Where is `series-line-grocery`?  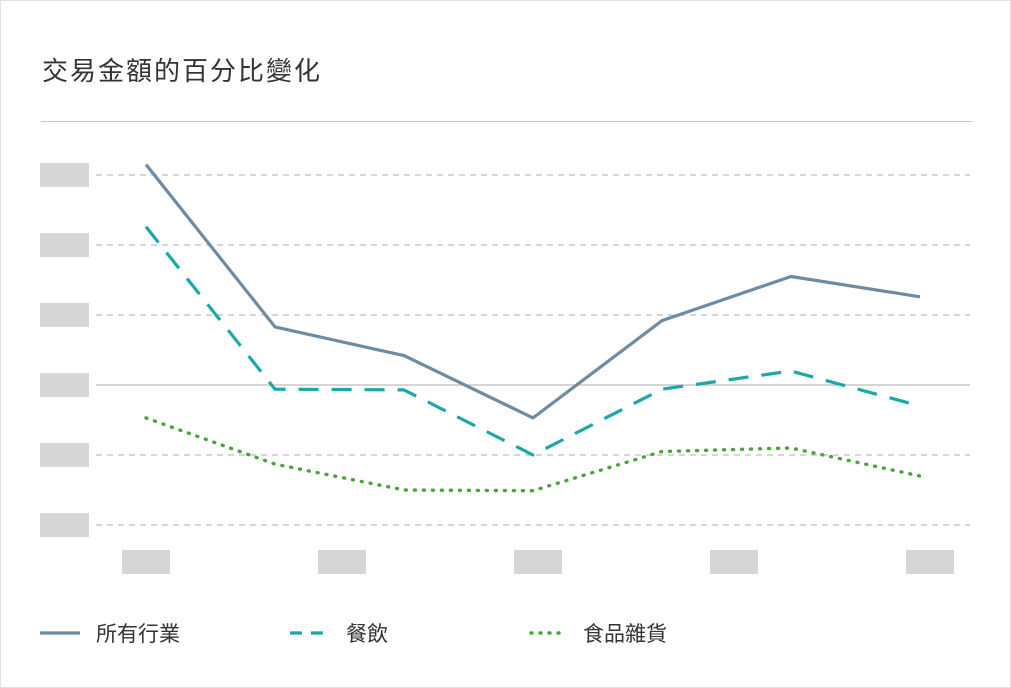
series-line-grocery is located at coordinates (533, 454).